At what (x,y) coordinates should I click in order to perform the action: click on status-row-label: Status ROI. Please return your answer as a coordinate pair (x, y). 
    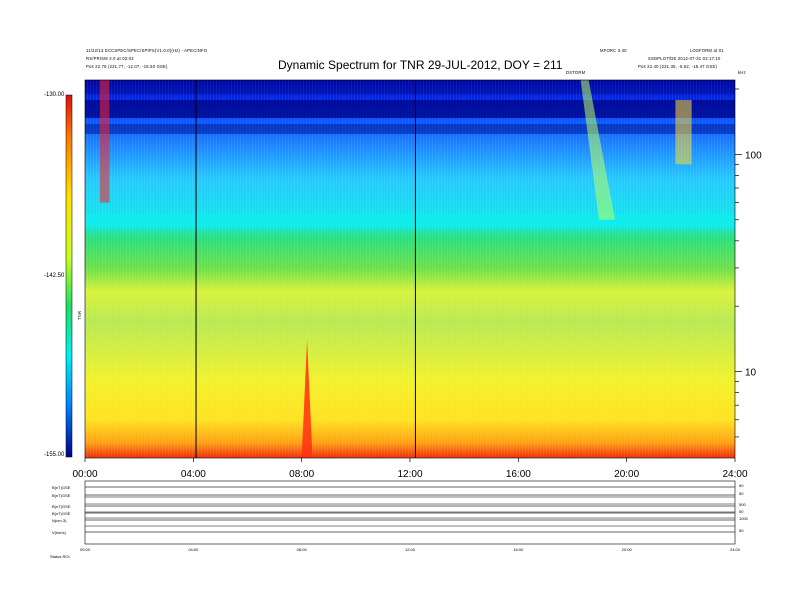
    Looking at the image, I should click on (60, 556).